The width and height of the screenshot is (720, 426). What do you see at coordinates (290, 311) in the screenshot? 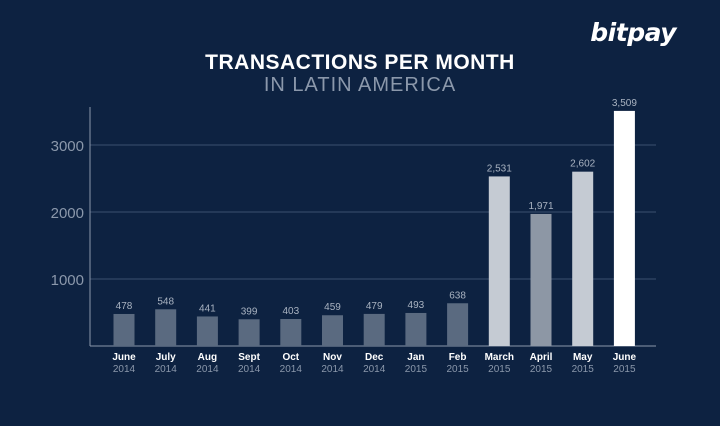
I see `data-label: 403` at bounding box center [290, 311].